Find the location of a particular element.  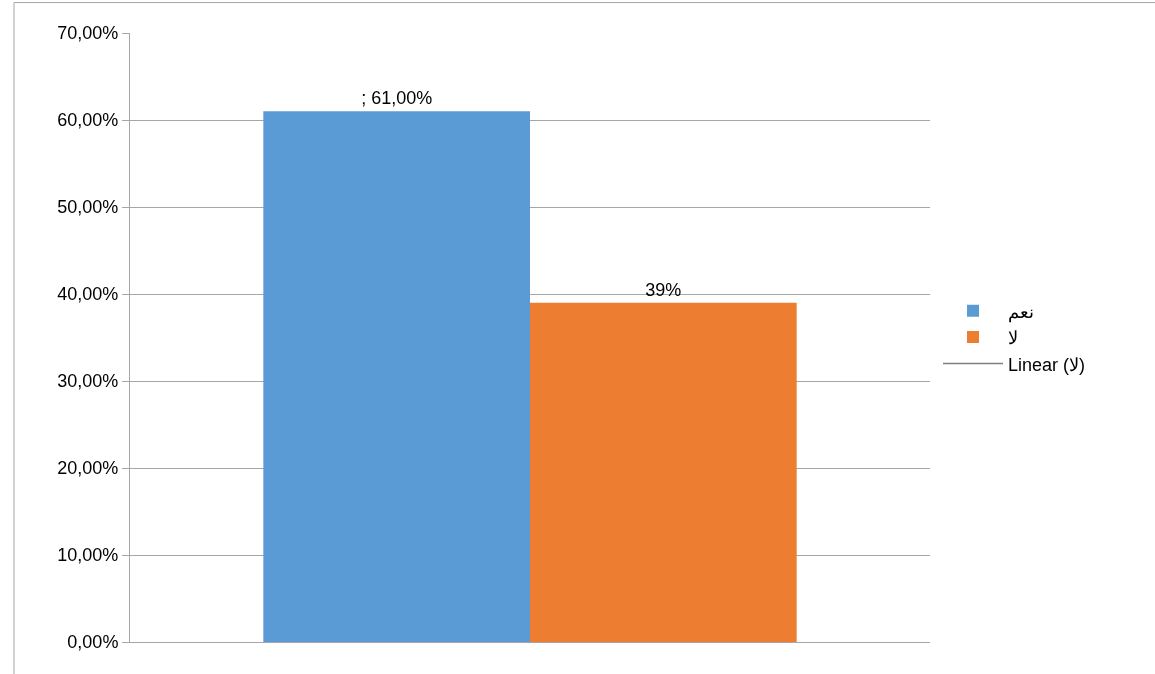

legend-label: نعم is located at coordinates (1021, 312).